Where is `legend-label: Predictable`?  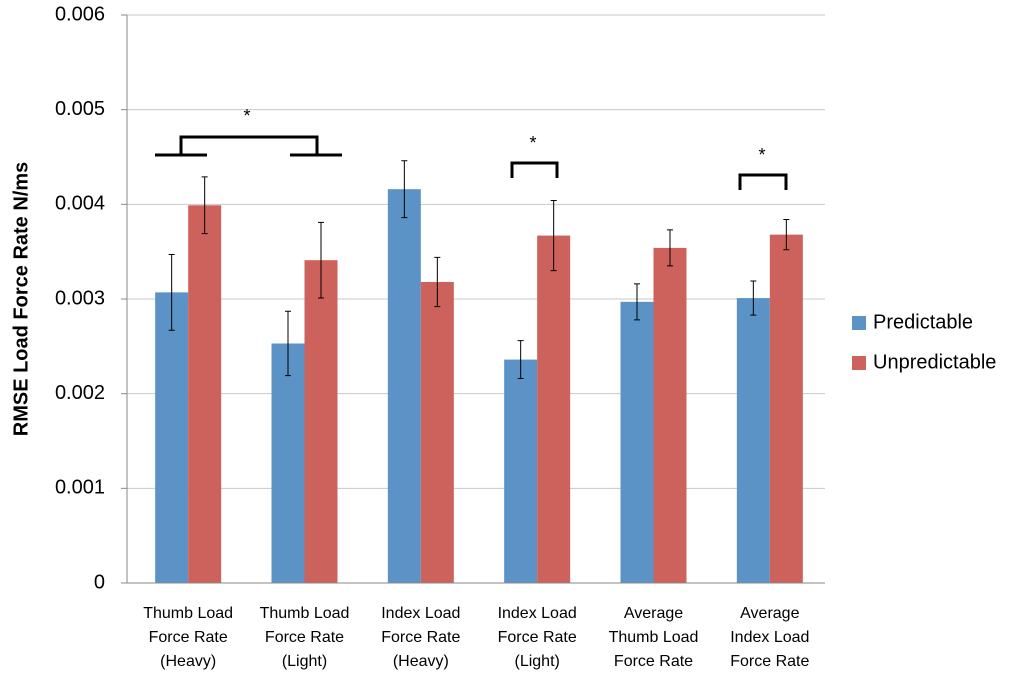 legend-label: Predictable is located at coordinates (923, 322).